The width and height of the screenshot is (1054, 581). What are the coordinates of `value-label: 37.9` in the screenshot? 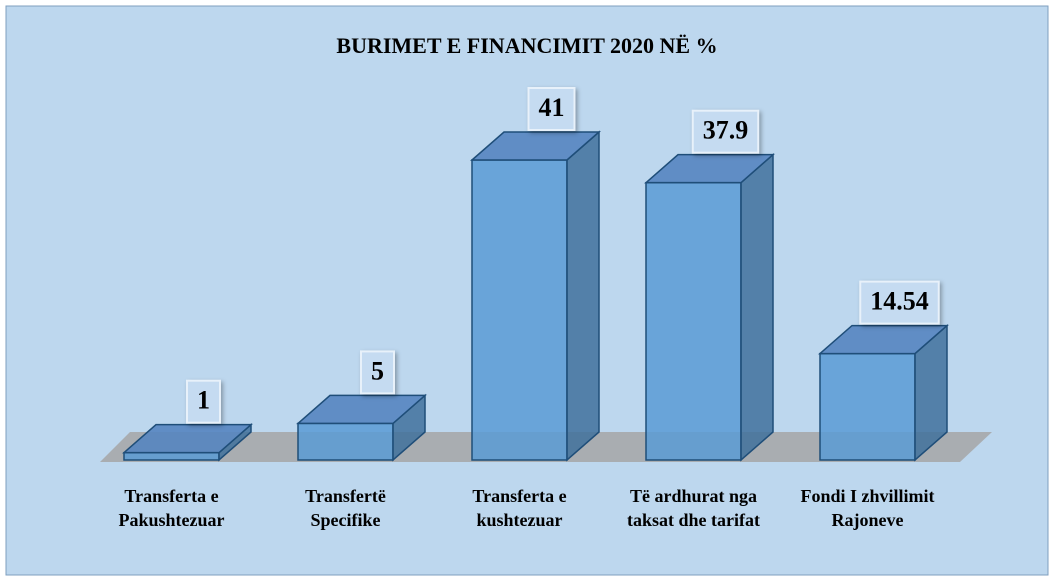 It's located at (726, 130).